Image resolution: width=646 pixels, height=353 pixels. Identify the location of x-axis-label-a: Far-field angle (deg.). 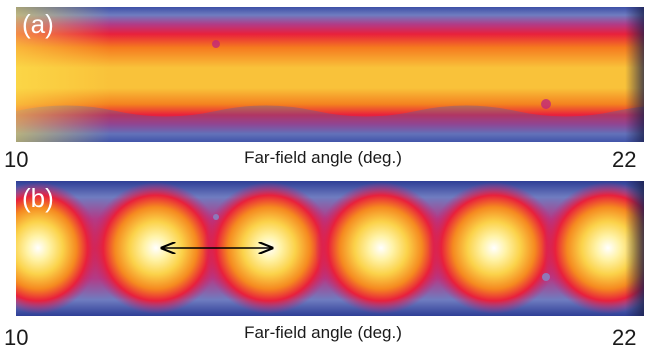
(323, 157).